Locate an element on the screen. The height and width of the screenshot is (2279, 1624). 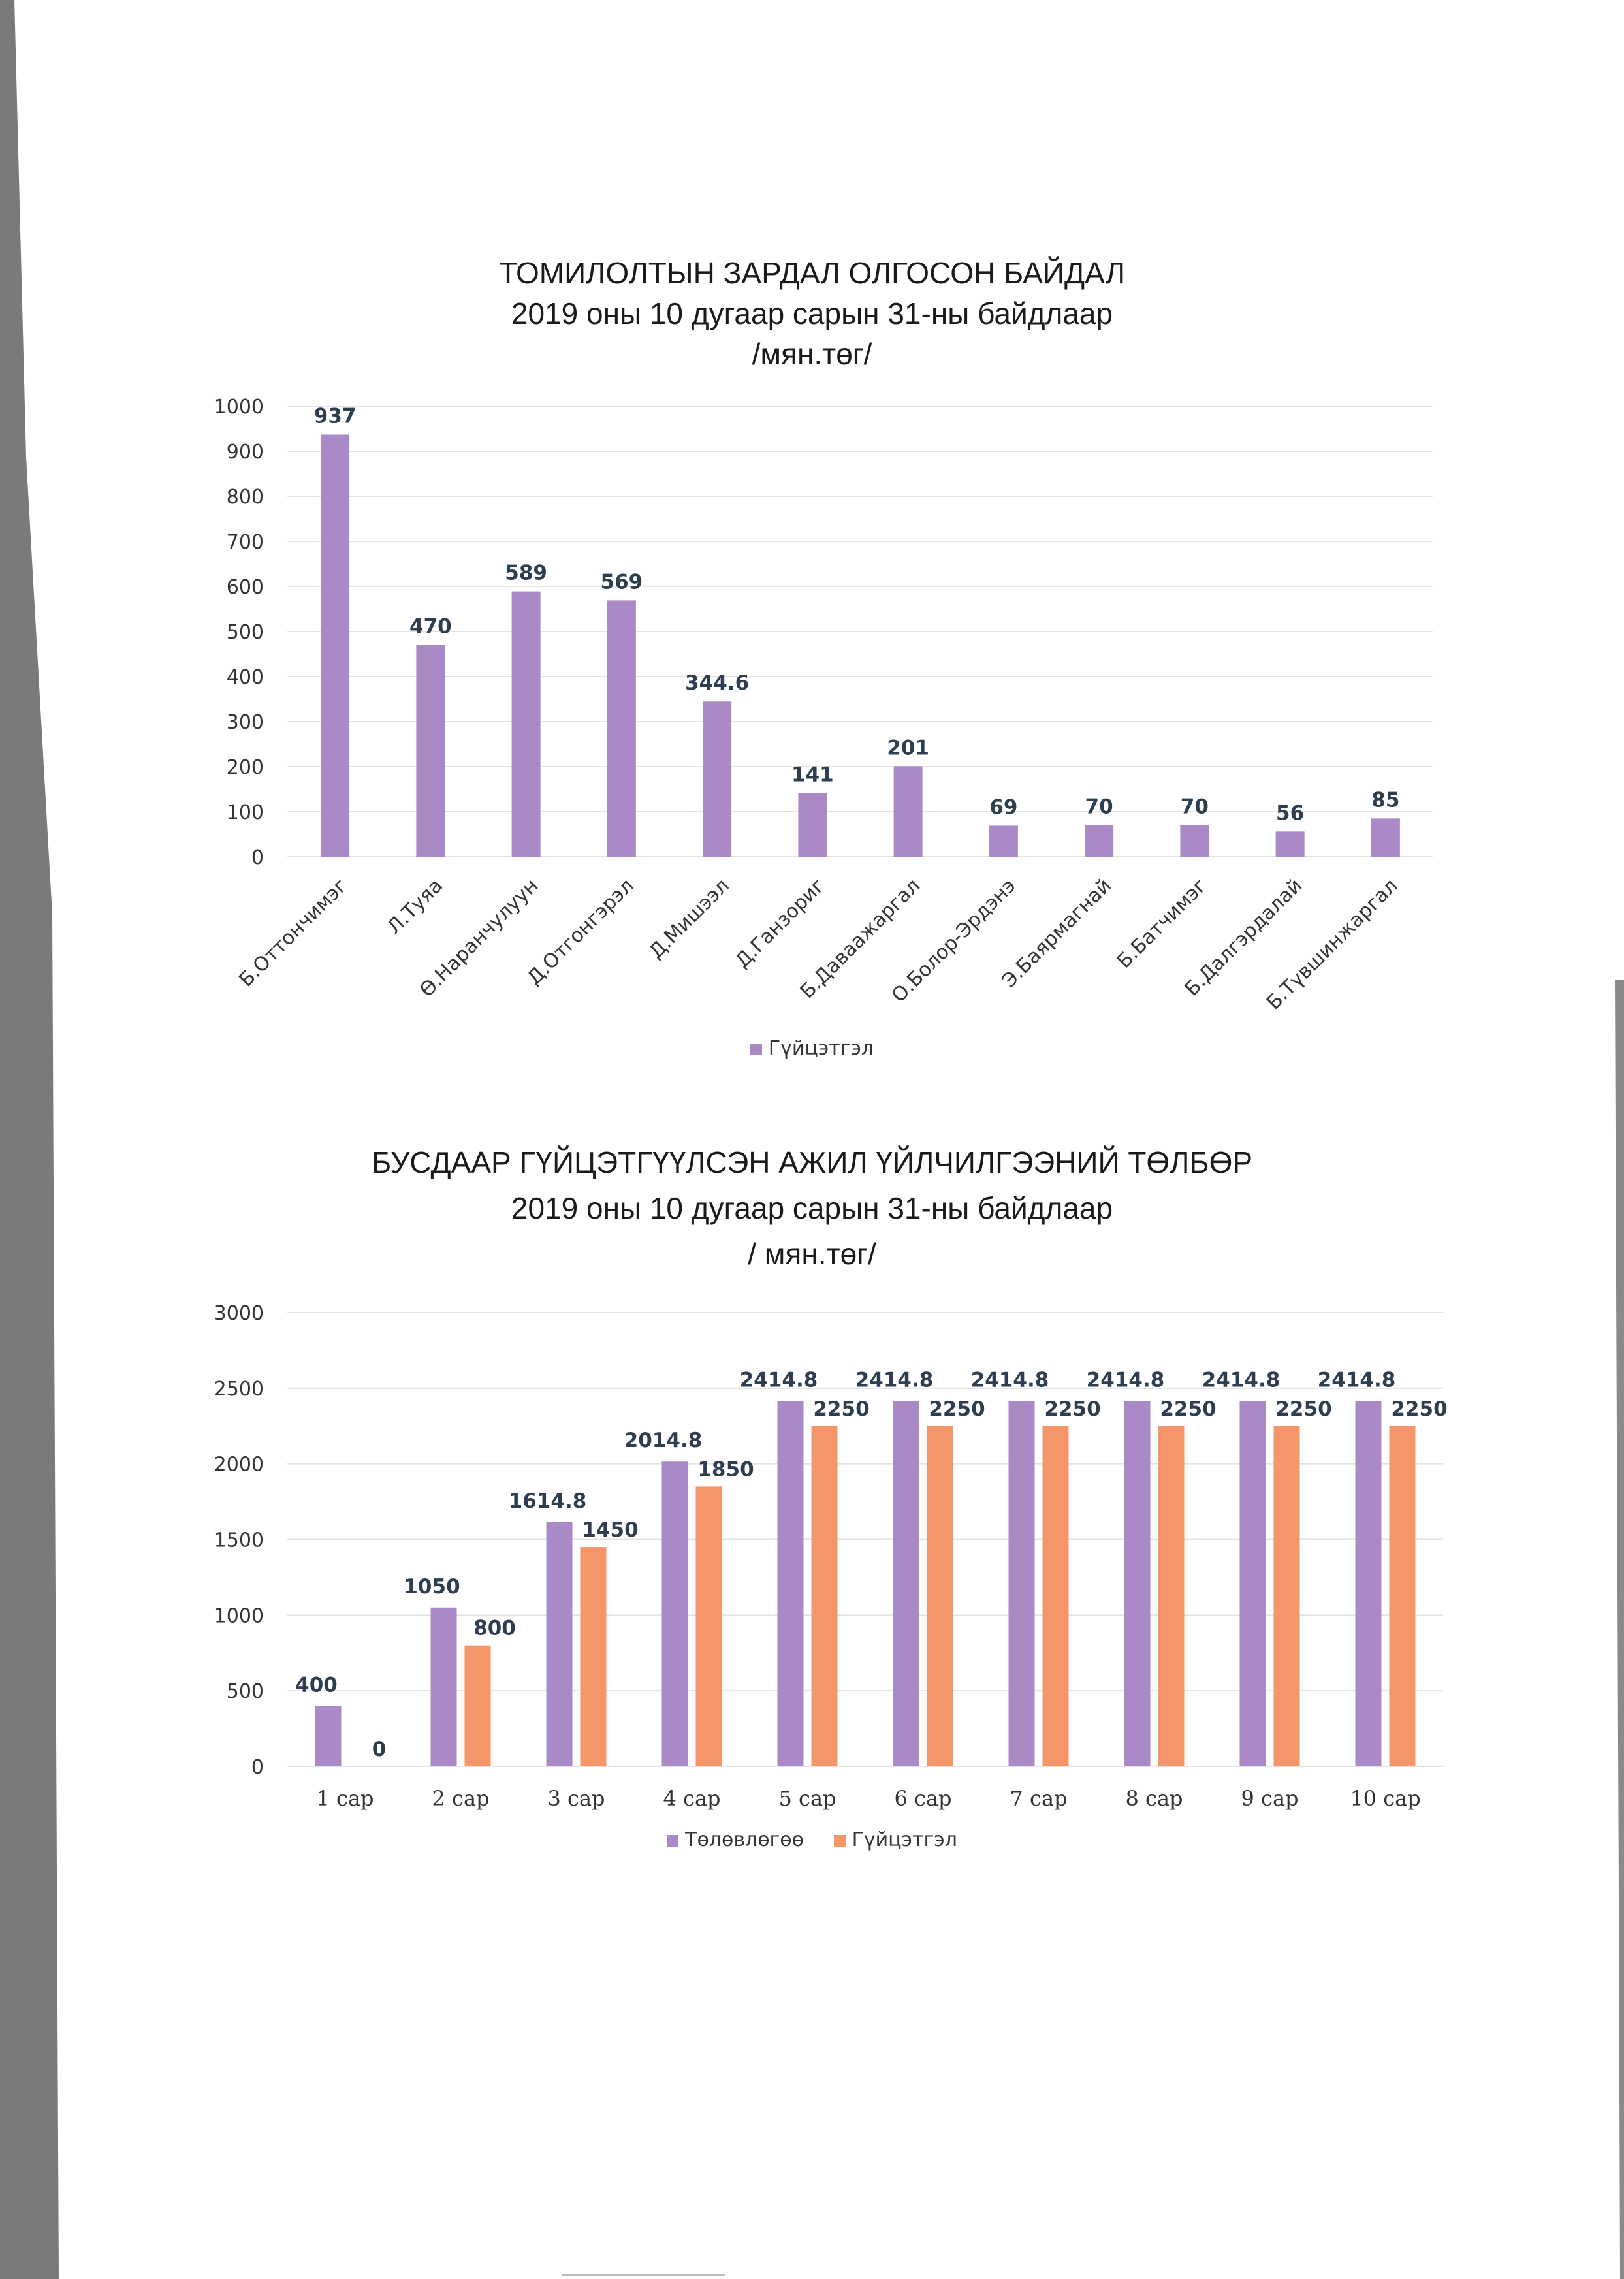
y-tick-label: 800 is located at coordinates (245, 497).